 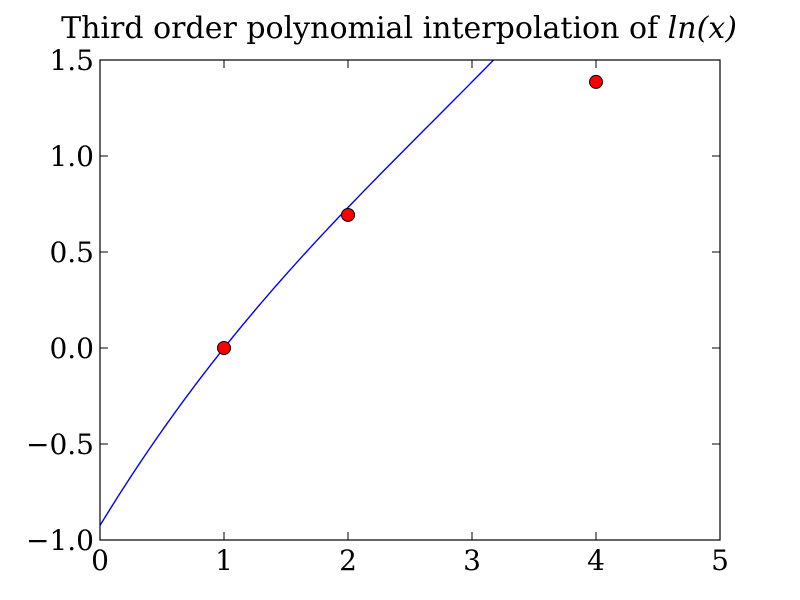 What do you see at coordinates (364, 28) in the screenshot?
I see `title-prefix: Third order polynomial interpolation of` at bounding box center [364, 28].